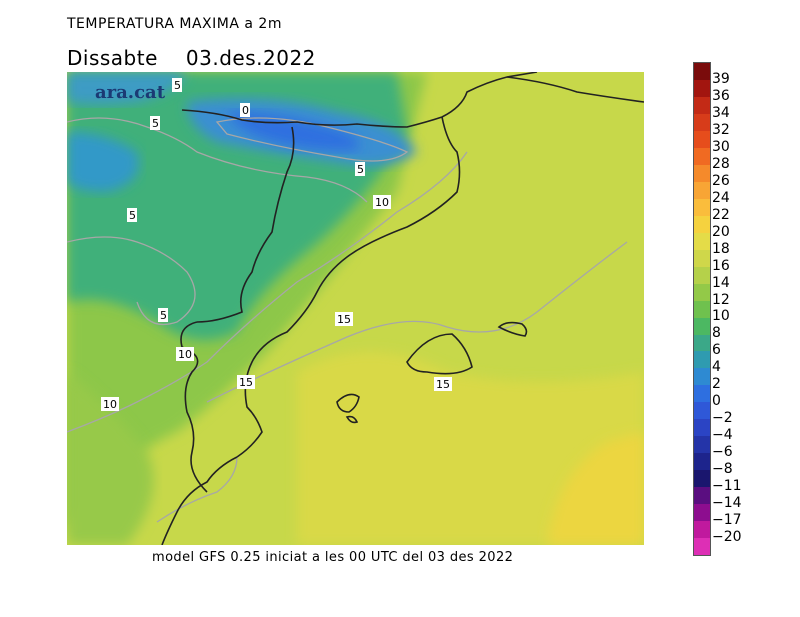 The image size is (800, 617). What do you see at coordinates (110, 458) in the screenshot?
I see `inland-green-zone` at bounding box center [110, 458].